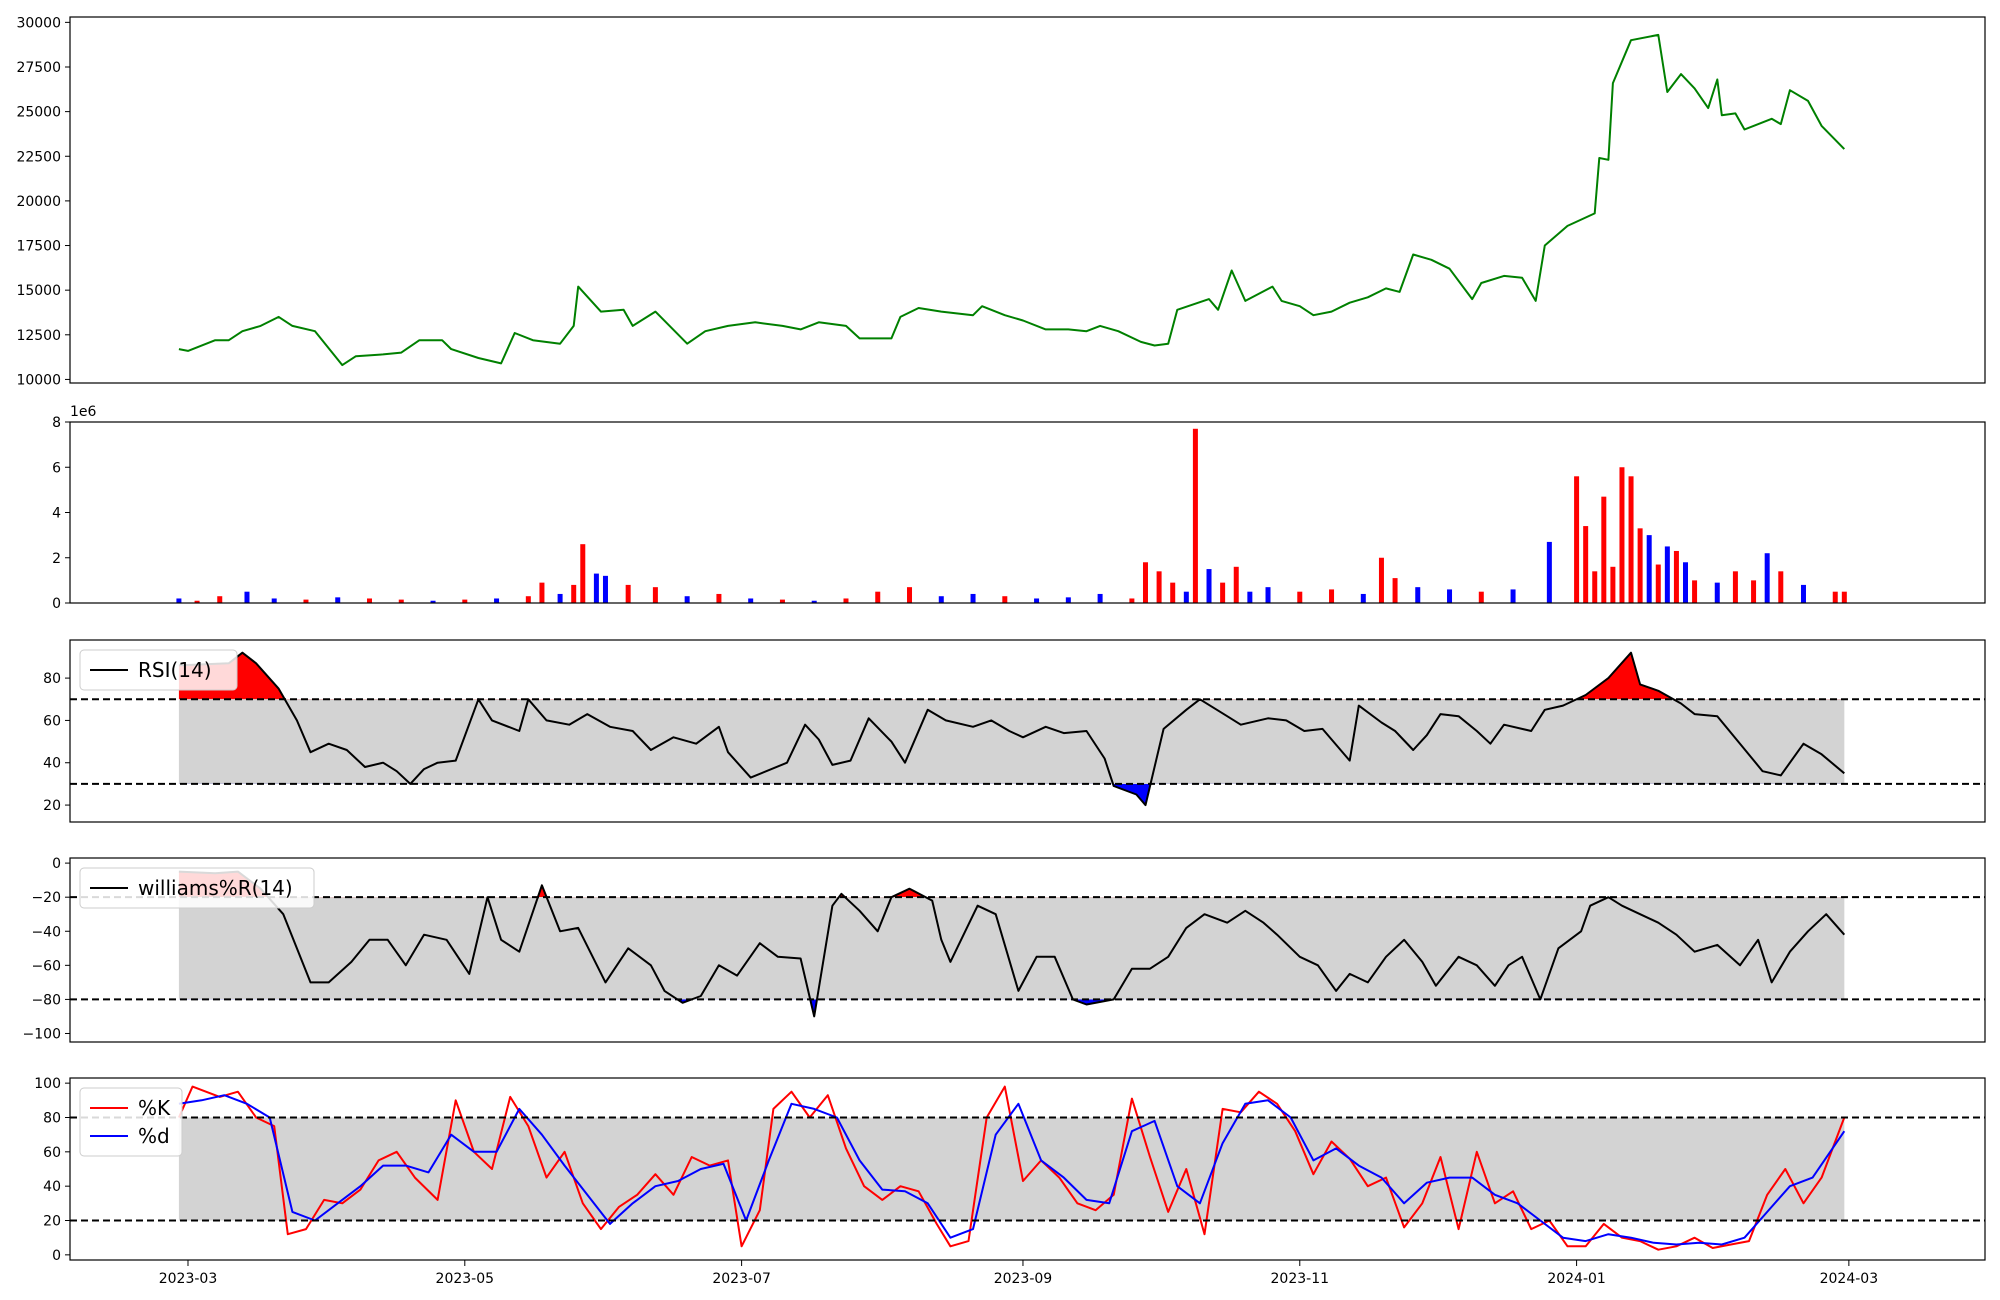 The height and width of the screenshot is (1300, 2000). Describe the element at coordinates (1849, 1279) in the screenshot. I see `x-tick-label: 2024-03` at that location.